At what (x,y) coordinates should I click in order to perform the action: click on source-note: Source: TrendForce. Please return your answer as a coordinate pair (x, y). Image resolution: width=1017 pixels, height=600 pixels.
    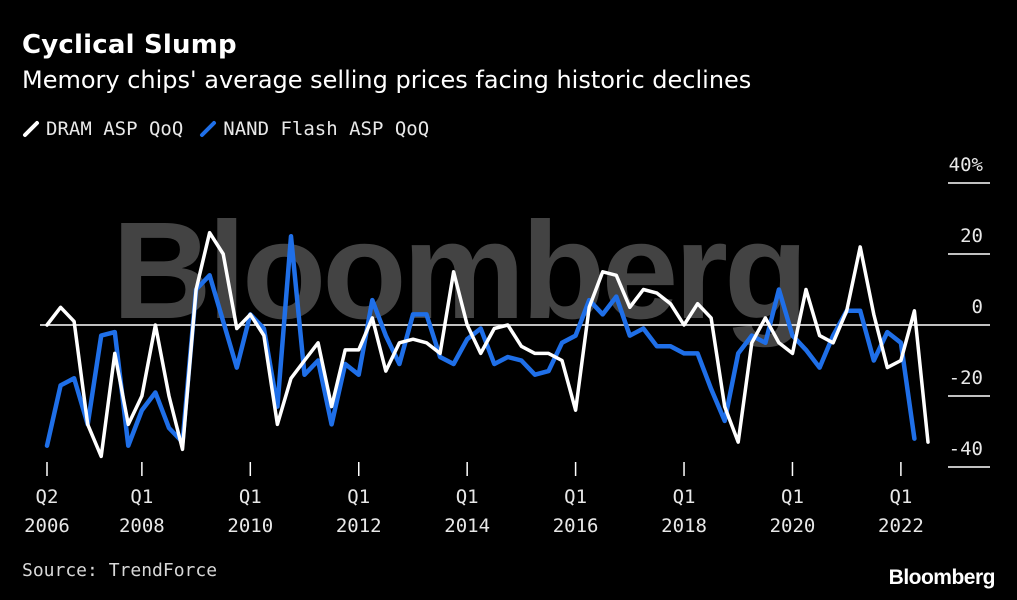
    Looking at the image, I should click on (120, 570).